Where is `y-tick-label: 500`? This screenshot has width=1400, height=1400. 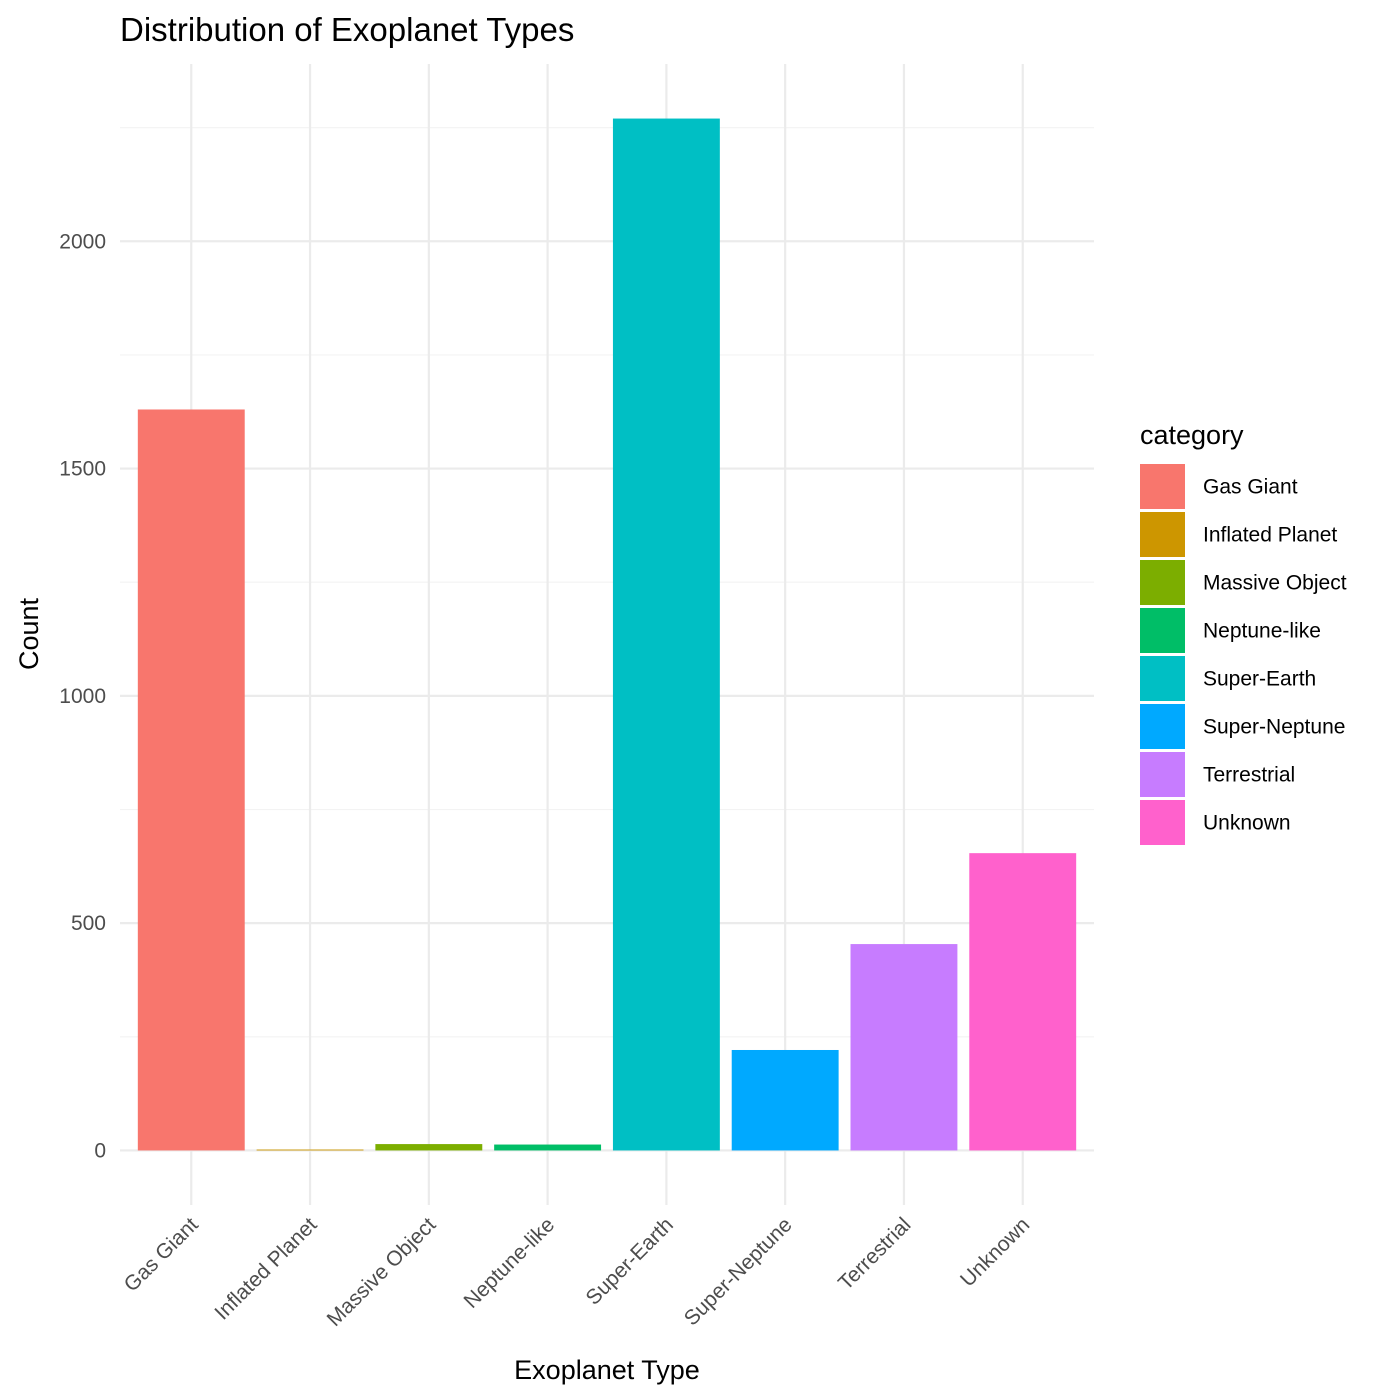
y-tick-label: 500 is located at coordinates (88, 923).